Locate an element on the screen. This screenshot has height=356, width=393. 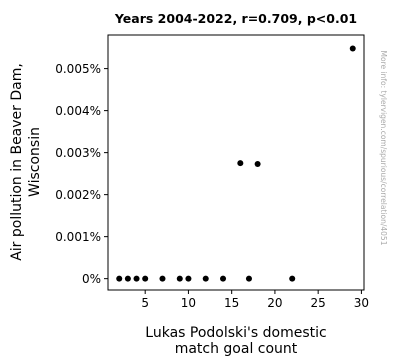
x-axis-label-line-1: Lukas Podolski's domestic is located at coordinates (235, 333).